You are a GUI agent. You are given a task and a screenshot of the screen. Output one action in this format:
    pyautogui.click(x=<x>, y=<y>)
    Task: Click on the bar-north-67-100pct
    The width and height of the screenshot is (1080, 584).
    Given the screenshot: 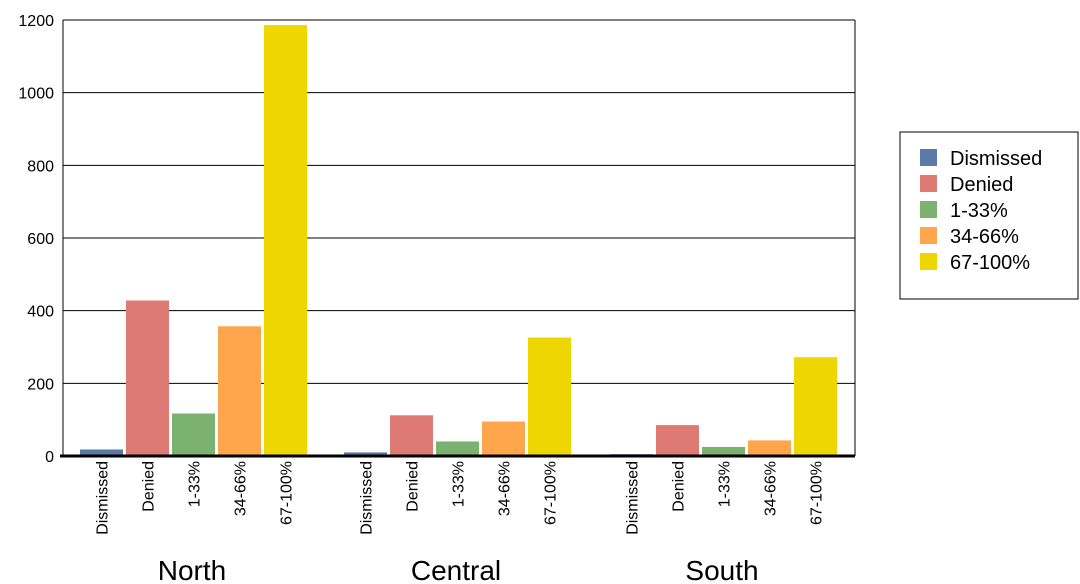 What is the action you would take?
    pyautogui.click(x=285, y=240)
    